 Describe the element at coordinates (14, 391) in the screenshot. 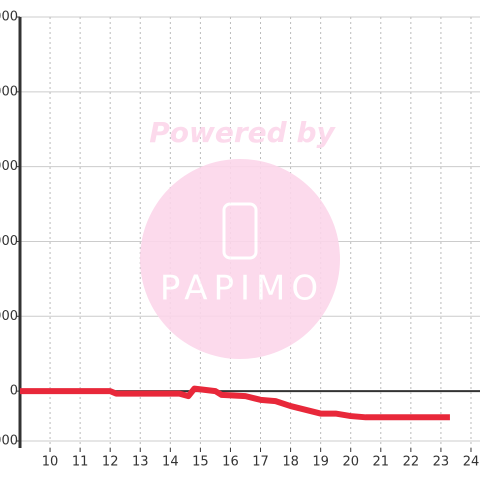

I see `y-tick-label: 0` at that location.